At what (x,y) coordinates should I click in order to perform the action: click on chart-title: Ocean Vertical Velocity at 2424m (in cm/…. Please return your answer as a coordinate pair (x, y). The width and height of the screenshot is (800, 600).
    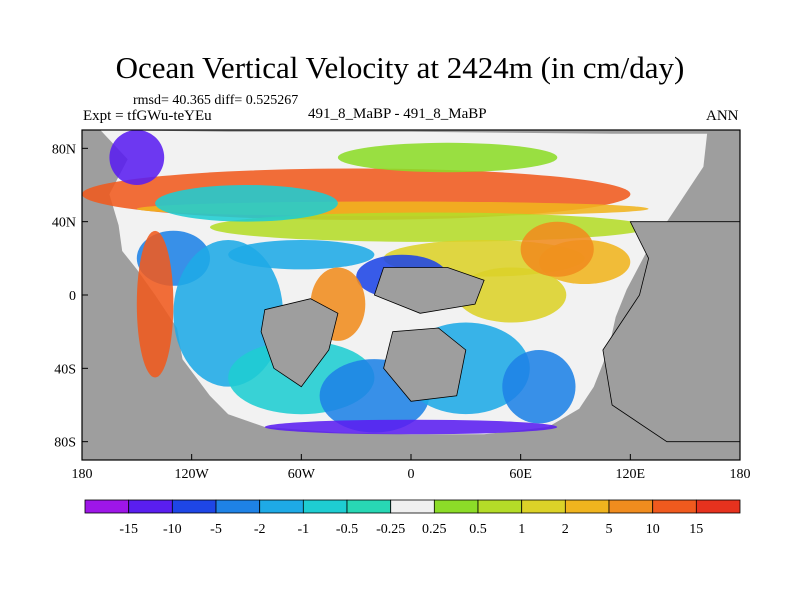
    Looking at the image, I should click on (400, 67).